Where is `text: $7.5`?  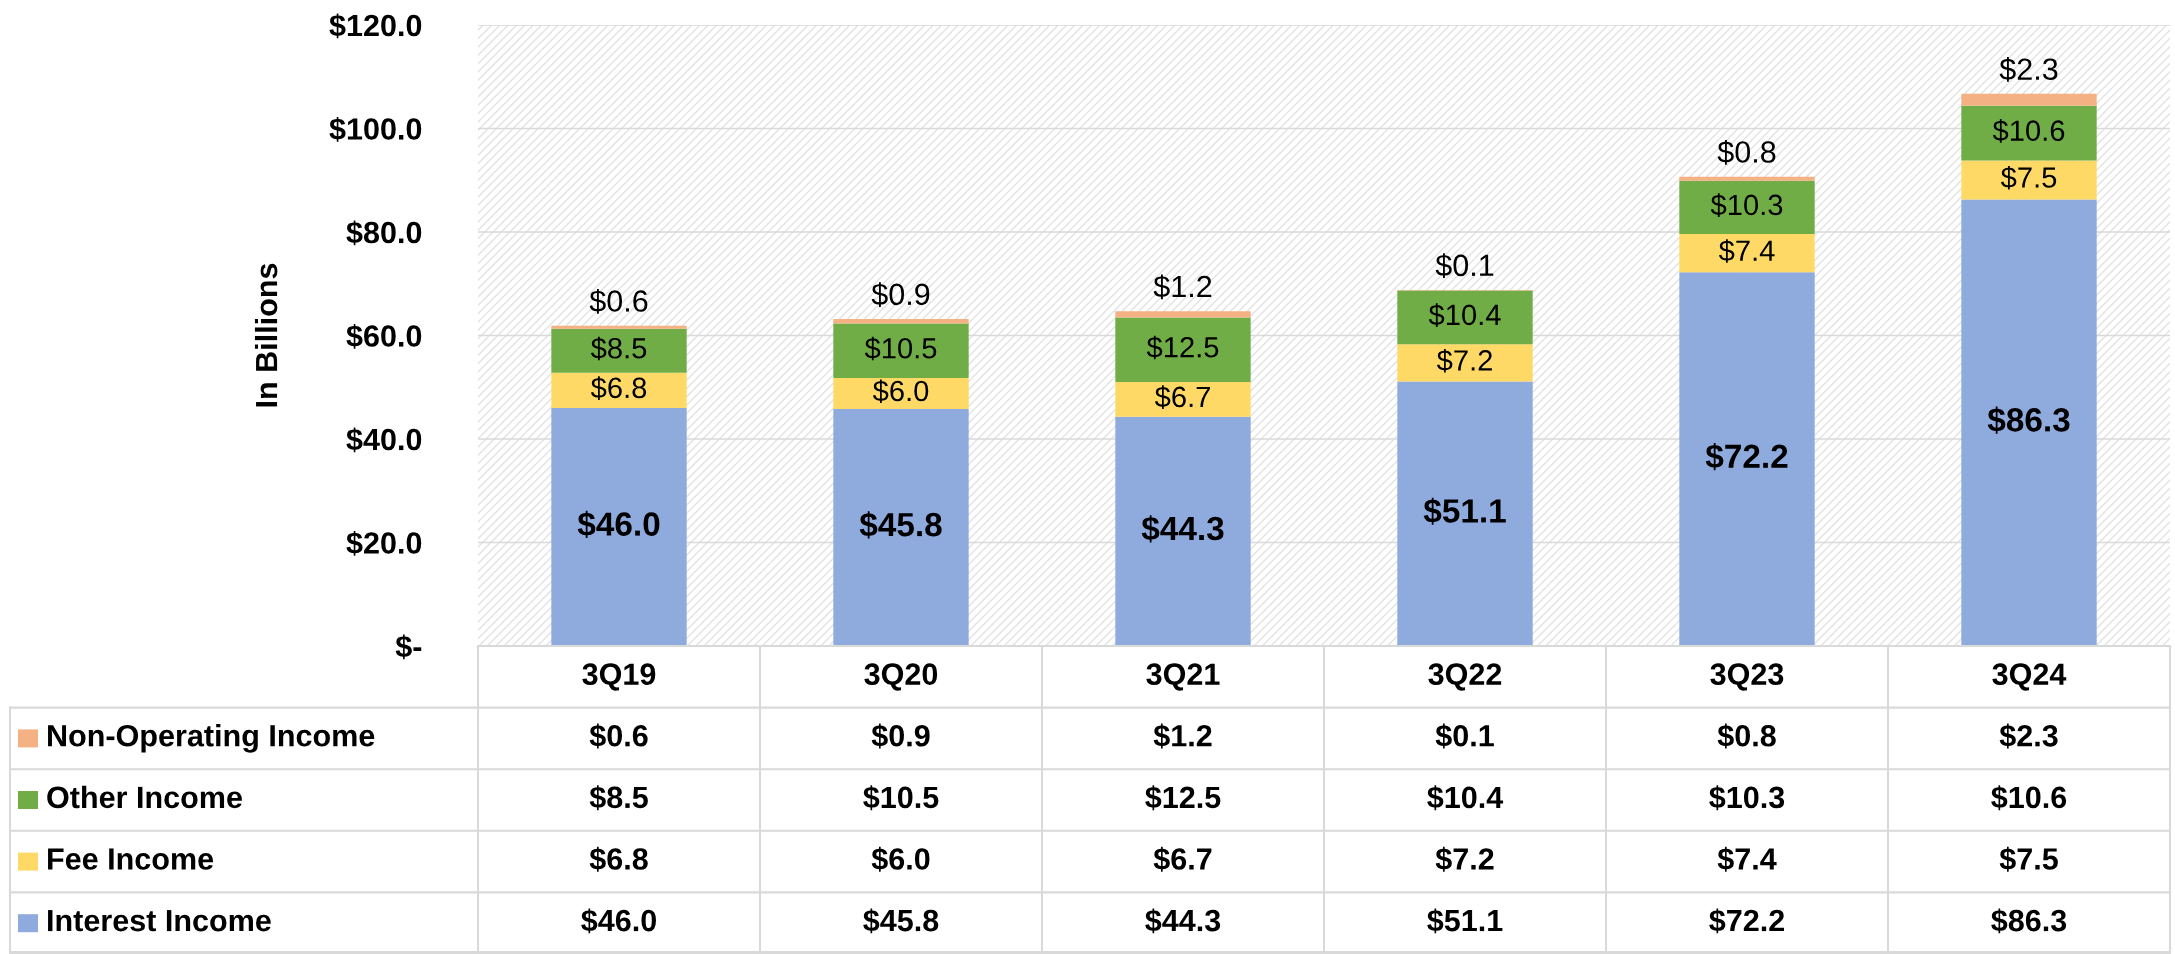 text: $7.5 is located at coordinates (2028, 177).